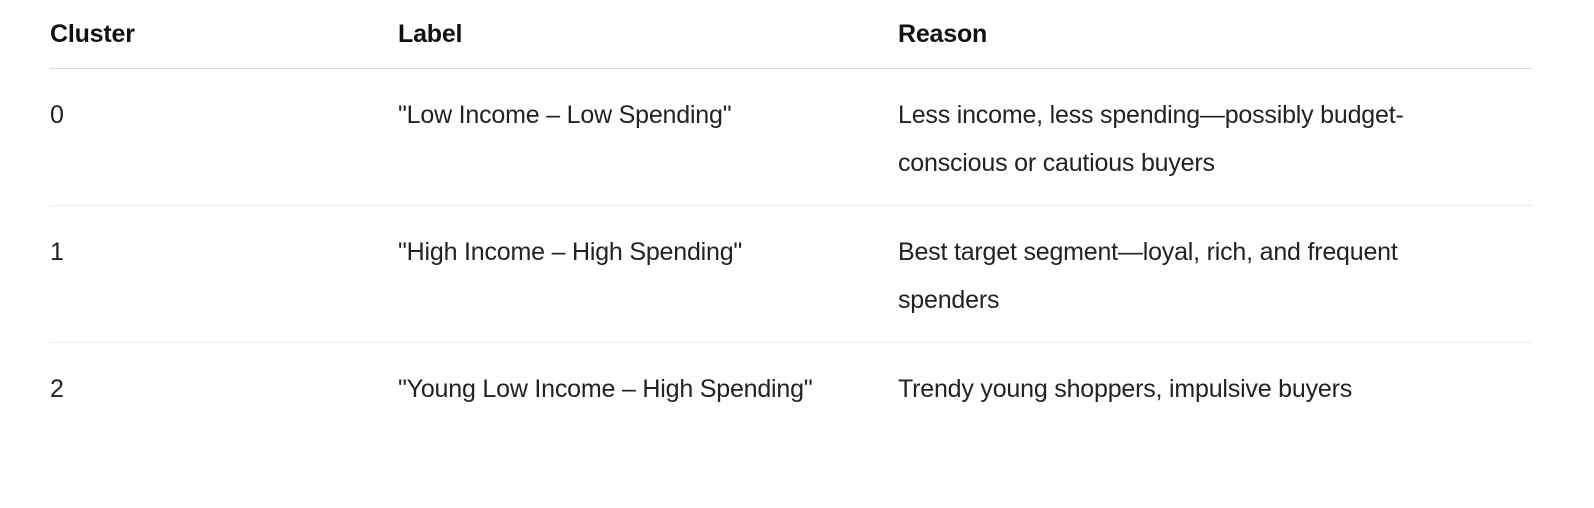  Describe the element at coordinates (224, 137) in the screenshot. I see `cell-cluster: 0` at that location.